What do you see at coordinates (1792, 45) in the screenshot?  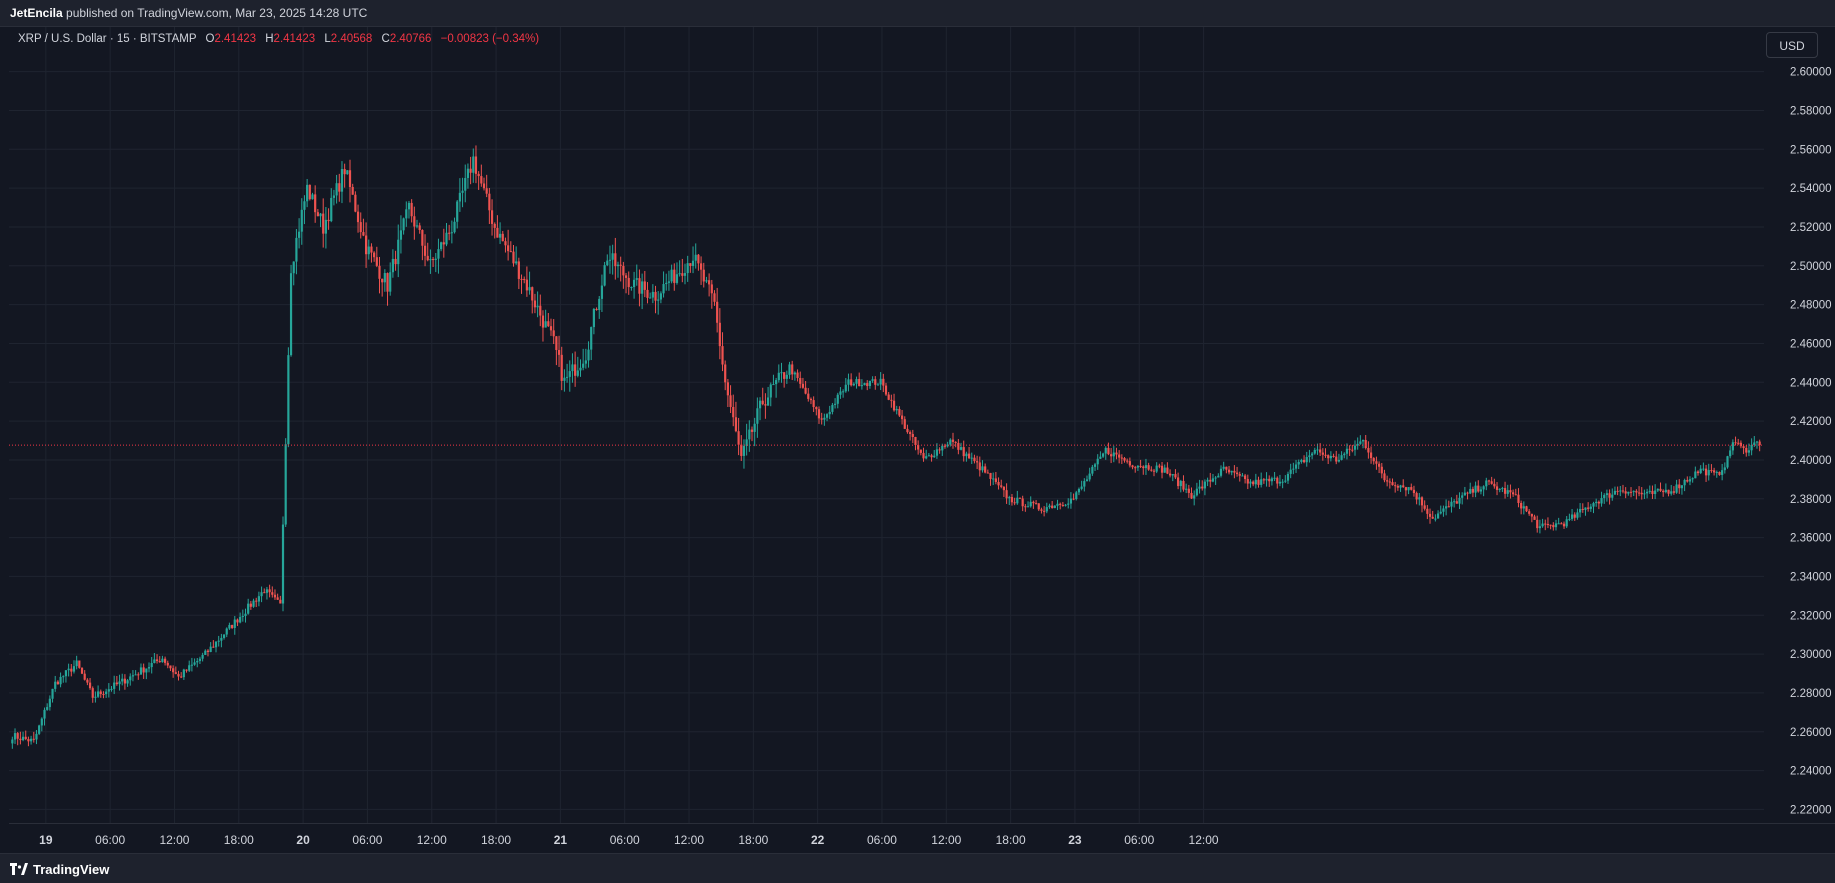 I see `currency-button: USD` at bounding box center [1792, 45].